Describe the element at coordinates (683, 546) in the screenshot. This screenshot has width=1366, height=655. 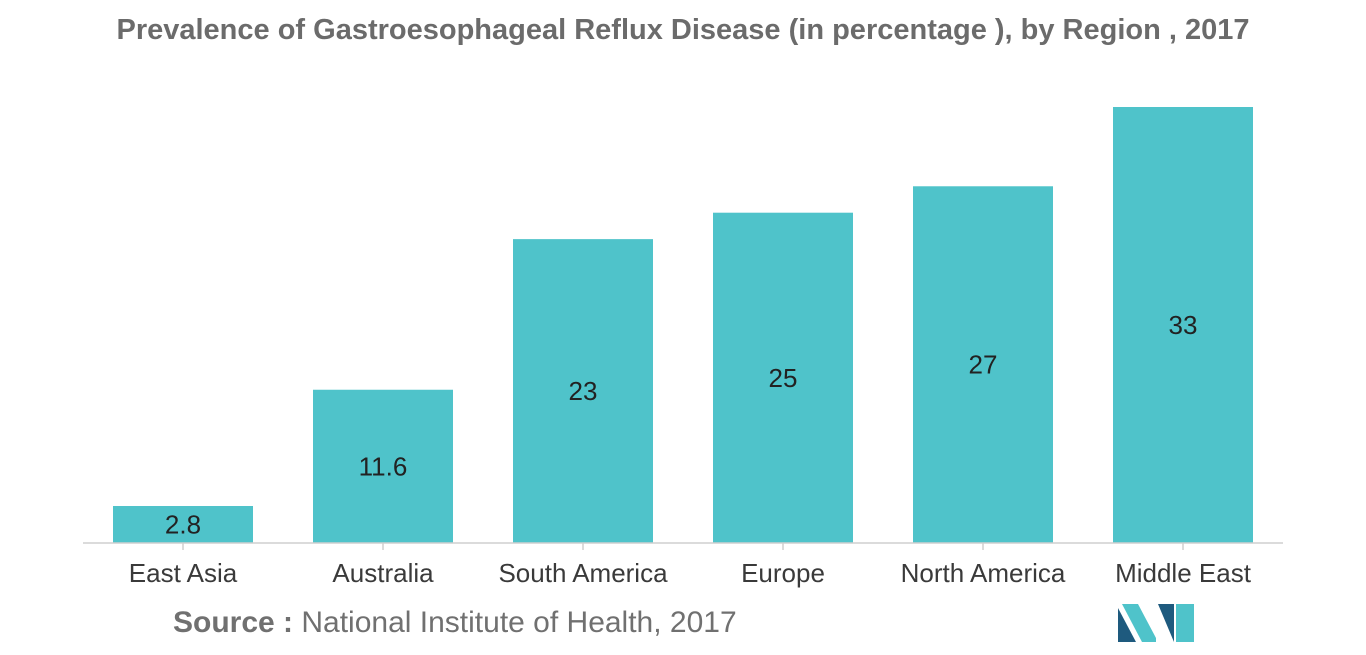
I see `x-ticks-layer` at that location.